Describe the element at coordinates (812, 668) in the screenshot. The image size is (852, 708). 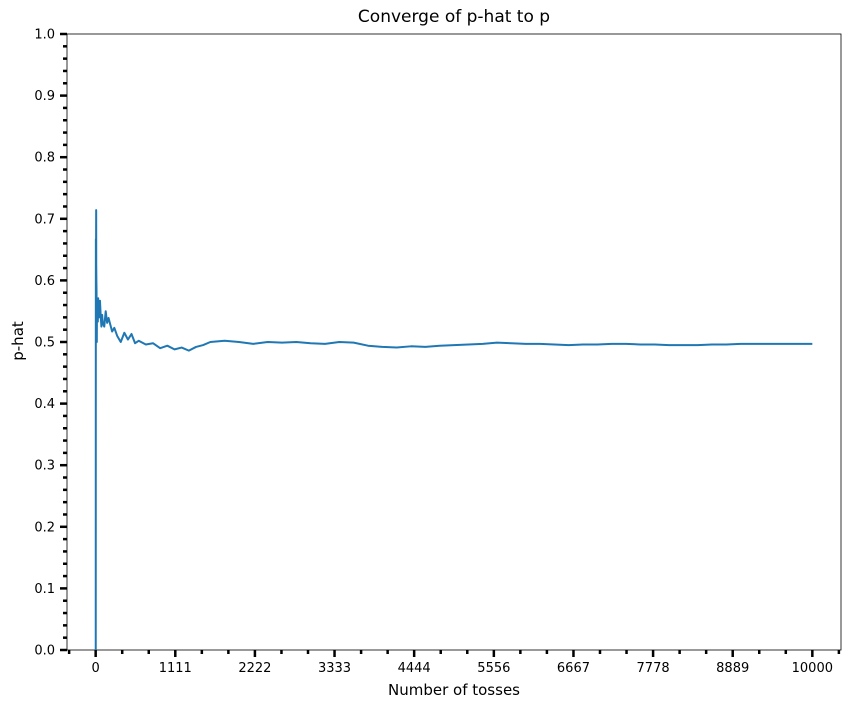
I see `x-tick-label: 10000` at that location.